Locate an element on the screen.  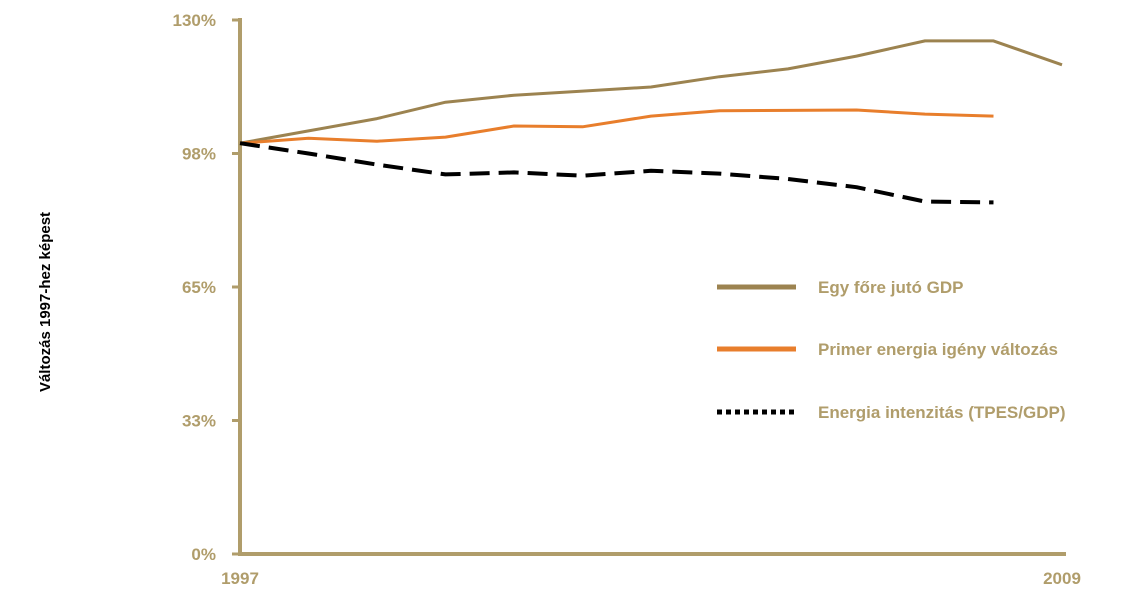
y-axis-label: Változás 1997-hez képest is located at coordinates (45, 302).